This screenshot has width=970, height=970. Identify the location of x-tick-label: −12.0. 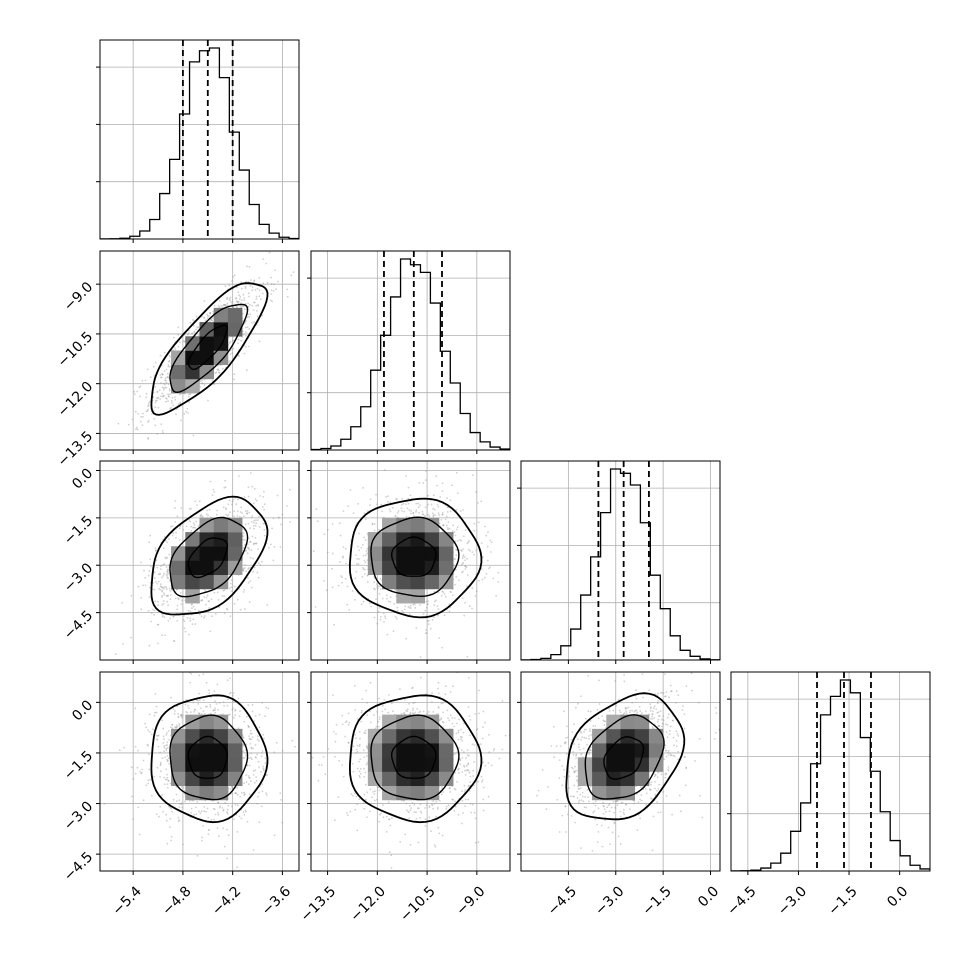
(368, 904).